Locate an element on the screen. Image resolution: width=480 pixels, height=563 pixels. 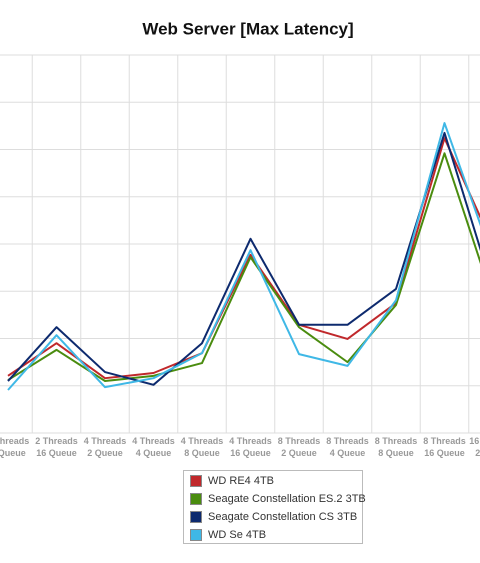
legend-label: Seagate Constellation ES.2 3TB is located at coordinates (287, 499).